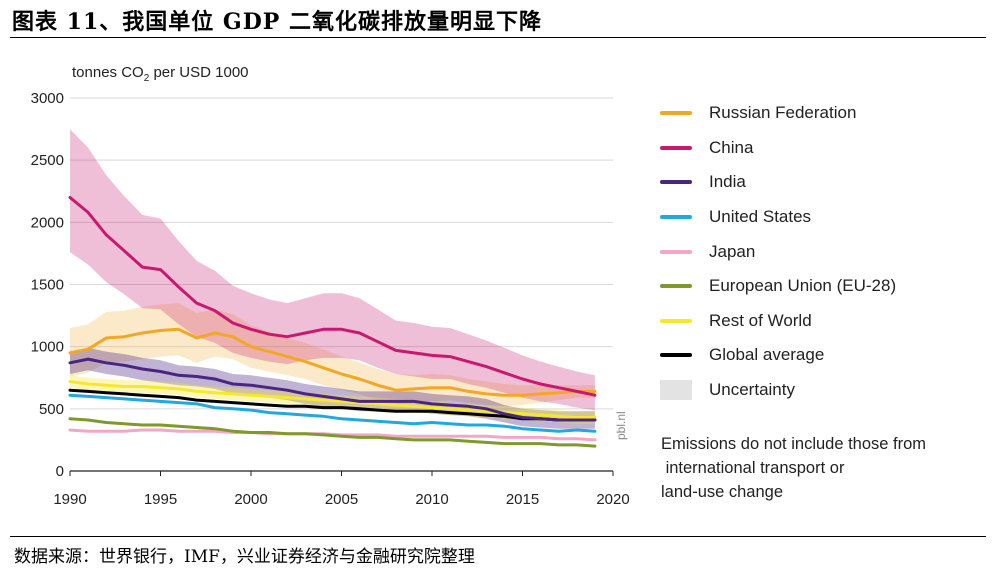 This screenshot has width=1006, height=573. I want to click on legend-label: India, so click(727, 182).